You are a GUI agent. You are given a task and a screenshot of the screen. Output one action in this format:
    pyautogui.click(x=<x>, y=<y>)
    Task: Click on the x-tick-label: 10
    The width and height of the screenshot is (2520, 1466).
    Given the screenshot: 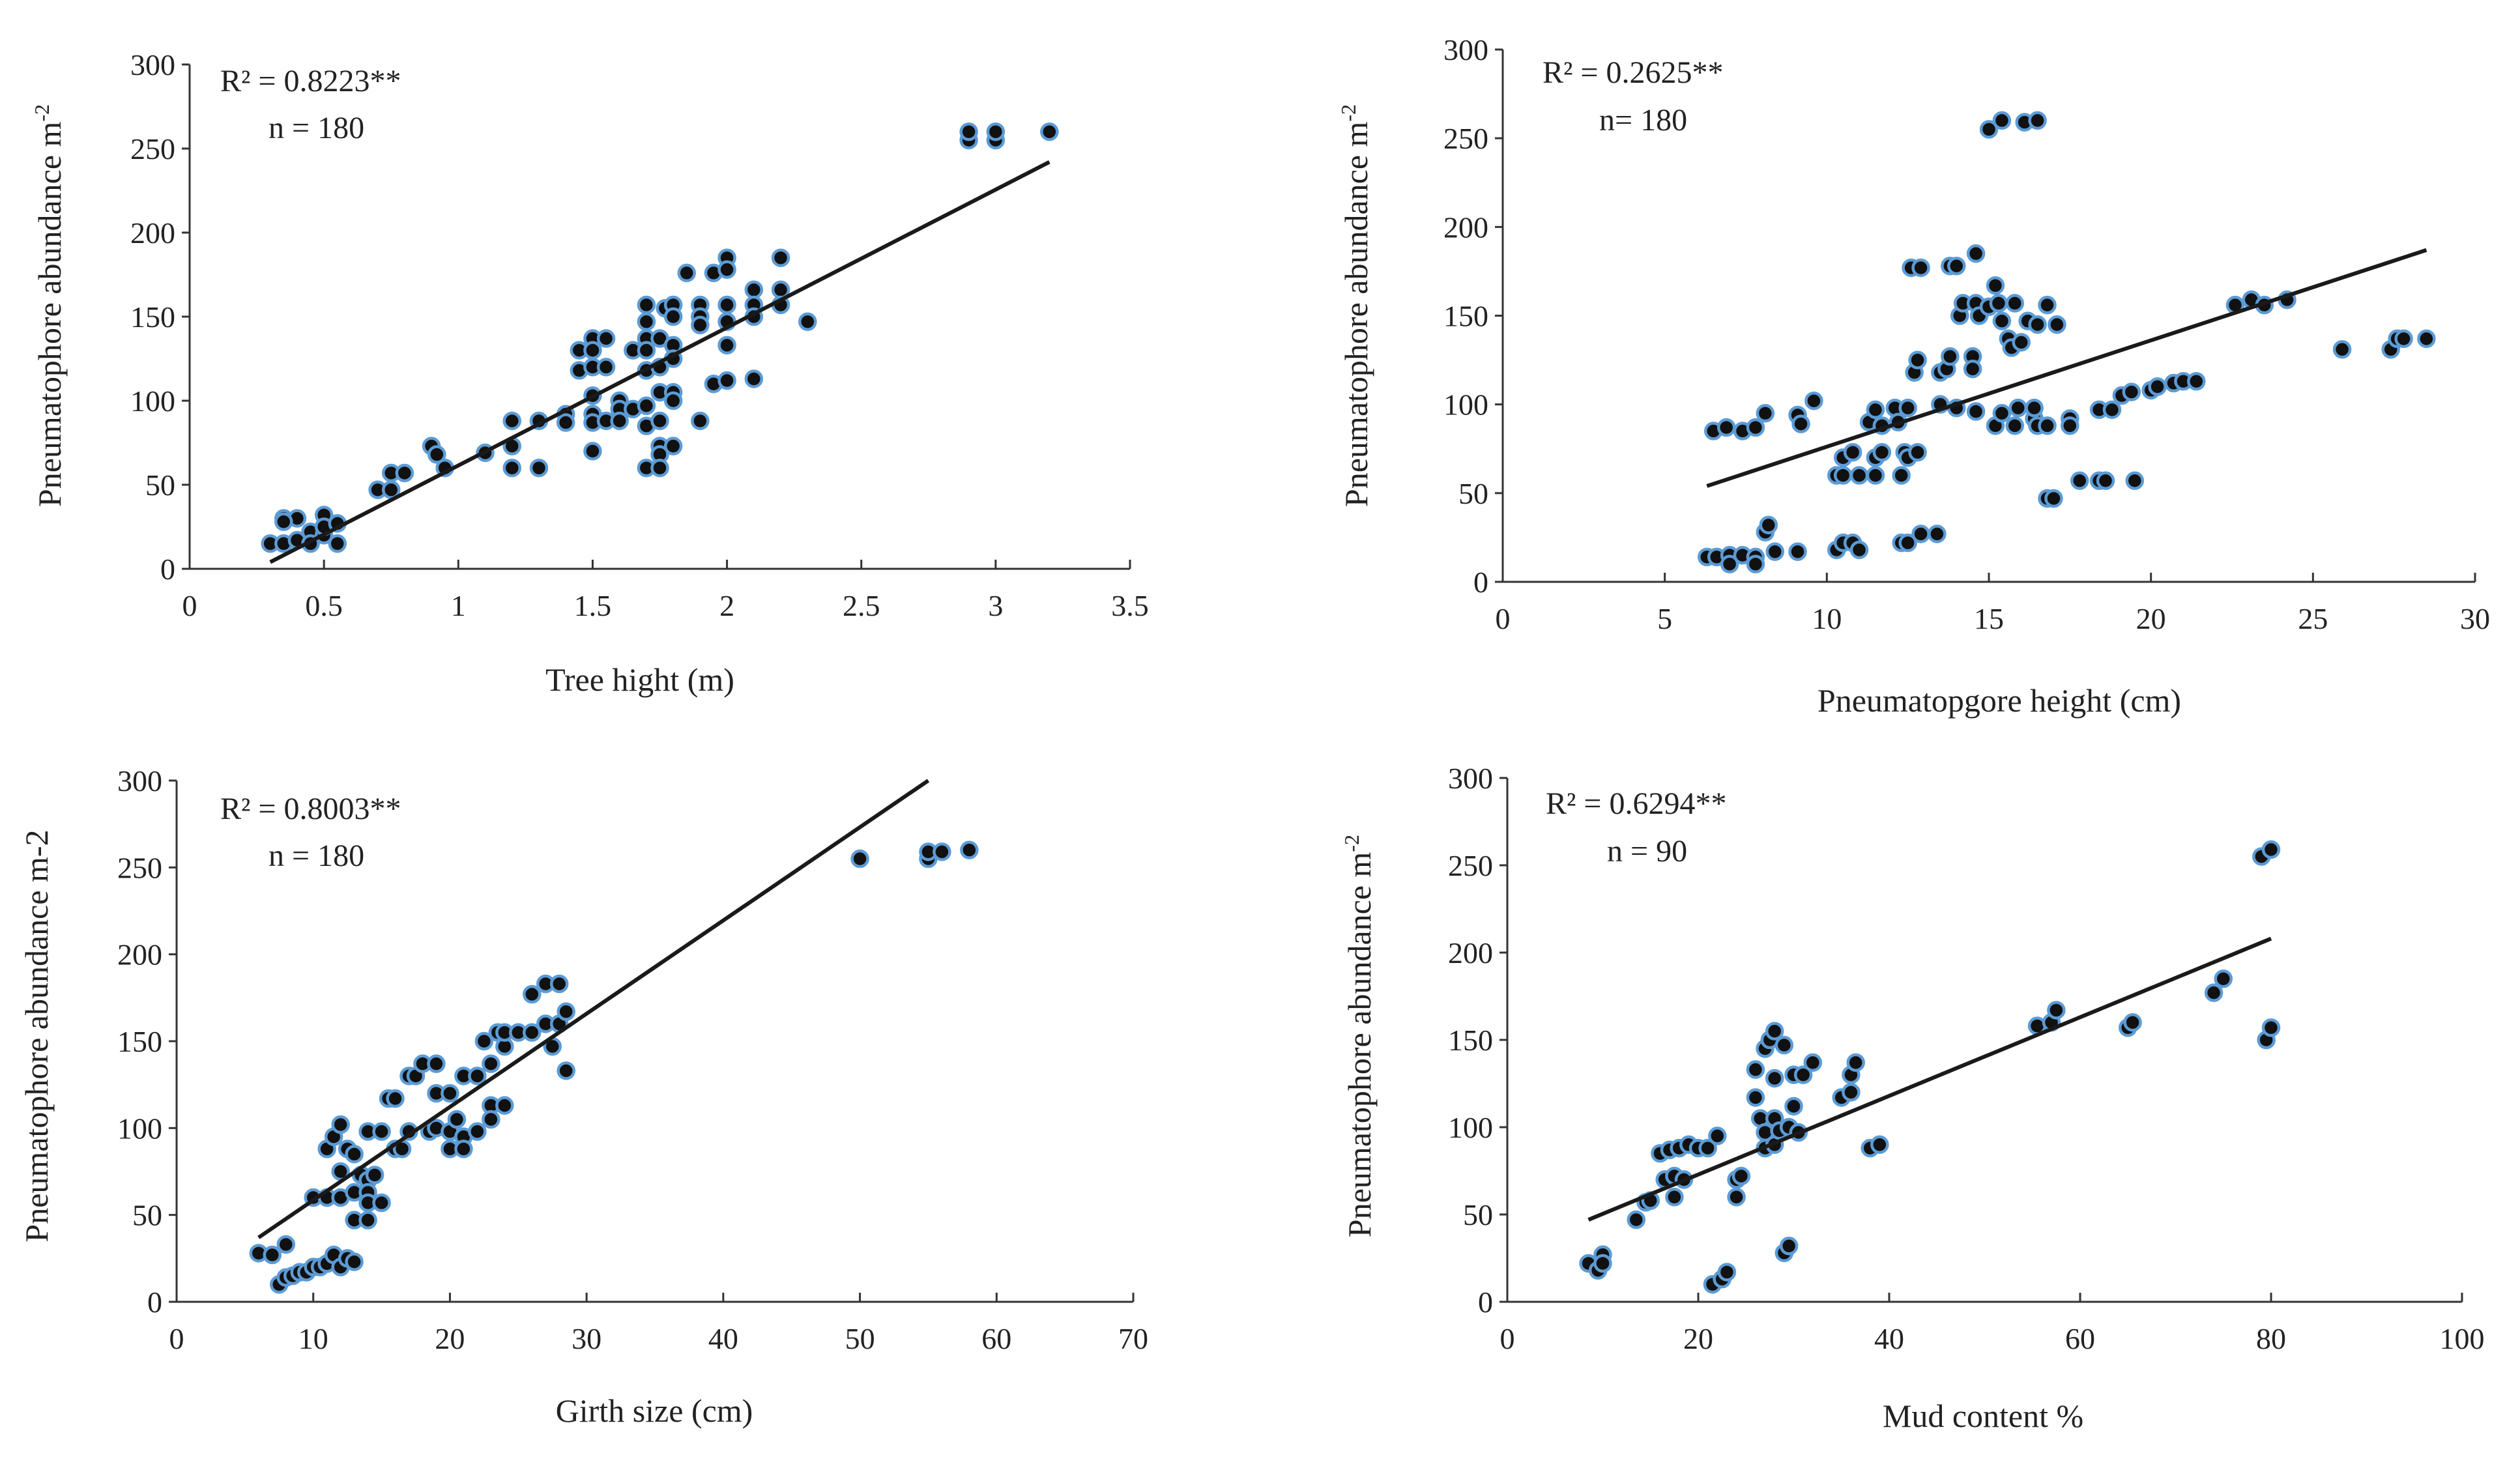 What is the action you would take?
    pyautogui.click(x=1827, y=618)
    